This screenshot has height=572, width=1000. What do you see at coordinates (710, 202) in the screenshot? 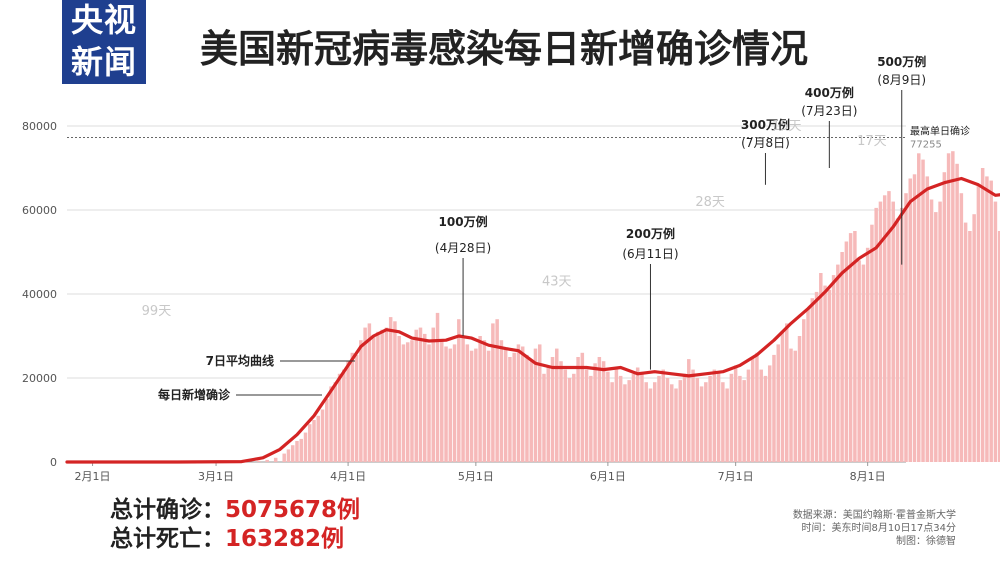
I see `interval-label: 28天` at bounding box center [710, 202].